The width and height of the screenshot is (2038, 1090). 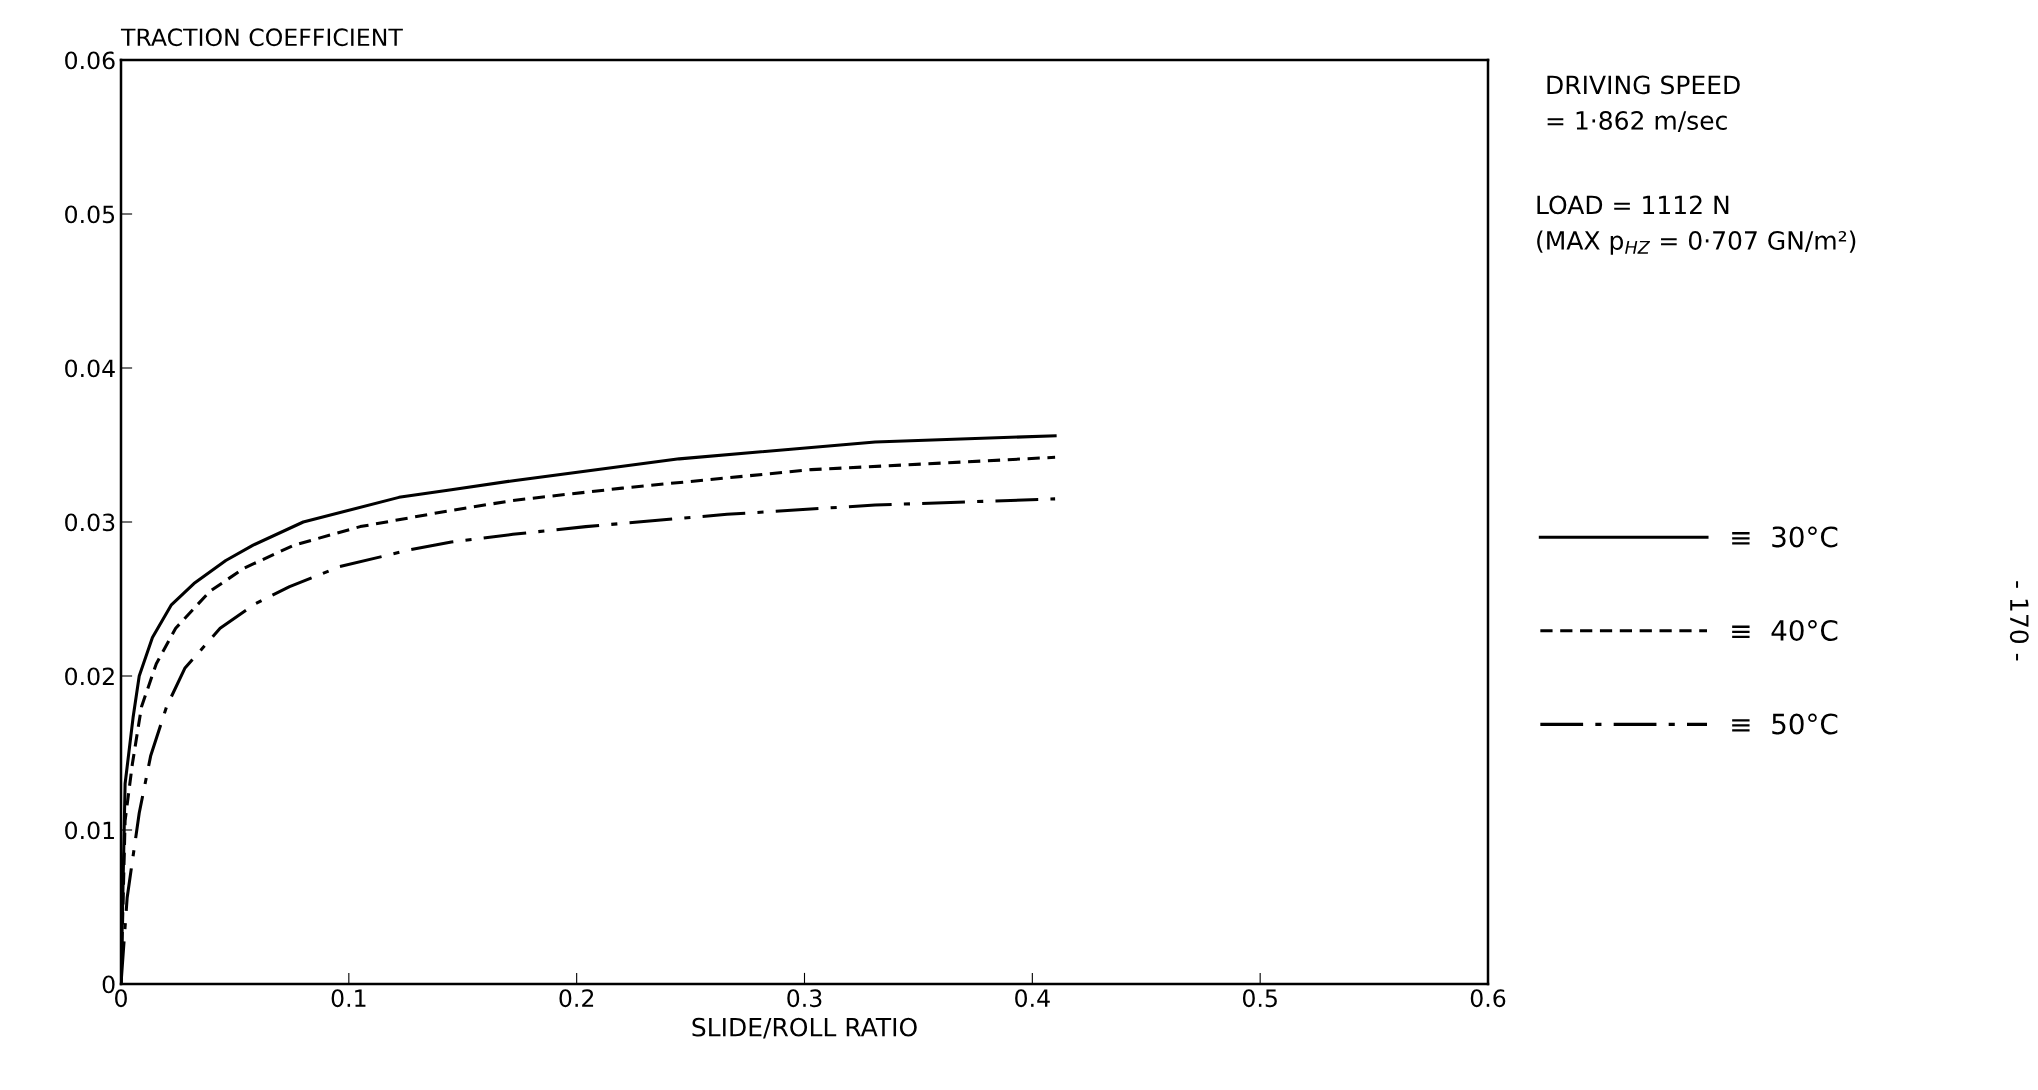 I want to click on x-tick-label: 0.4, so click(x=1032, y=998).